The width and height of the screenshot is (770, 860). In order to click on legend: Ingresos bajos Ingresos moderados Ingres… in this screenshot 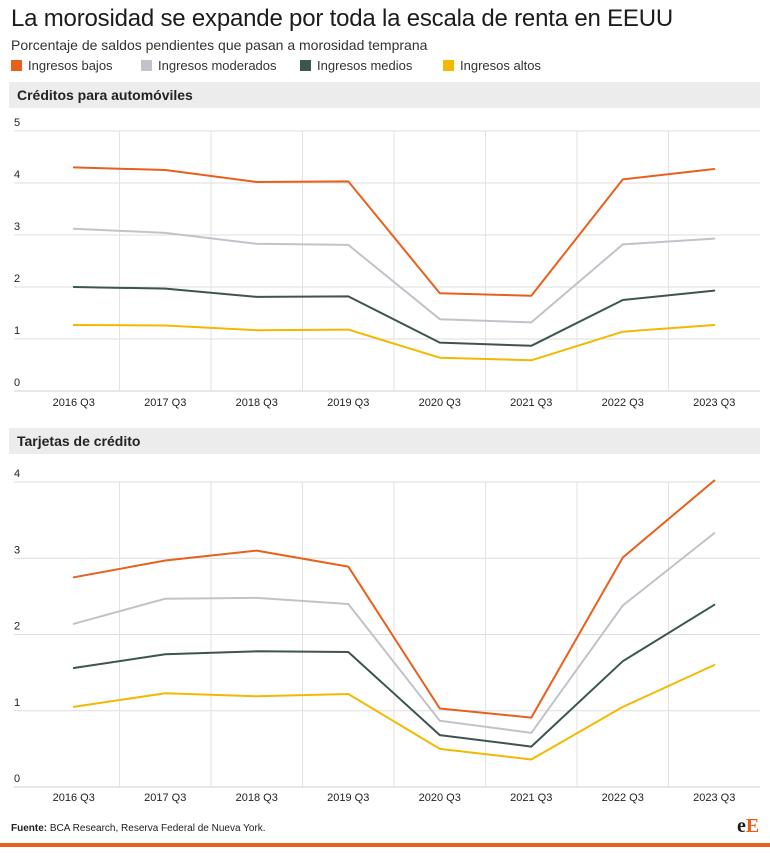, I will do `click(381, 67)`.